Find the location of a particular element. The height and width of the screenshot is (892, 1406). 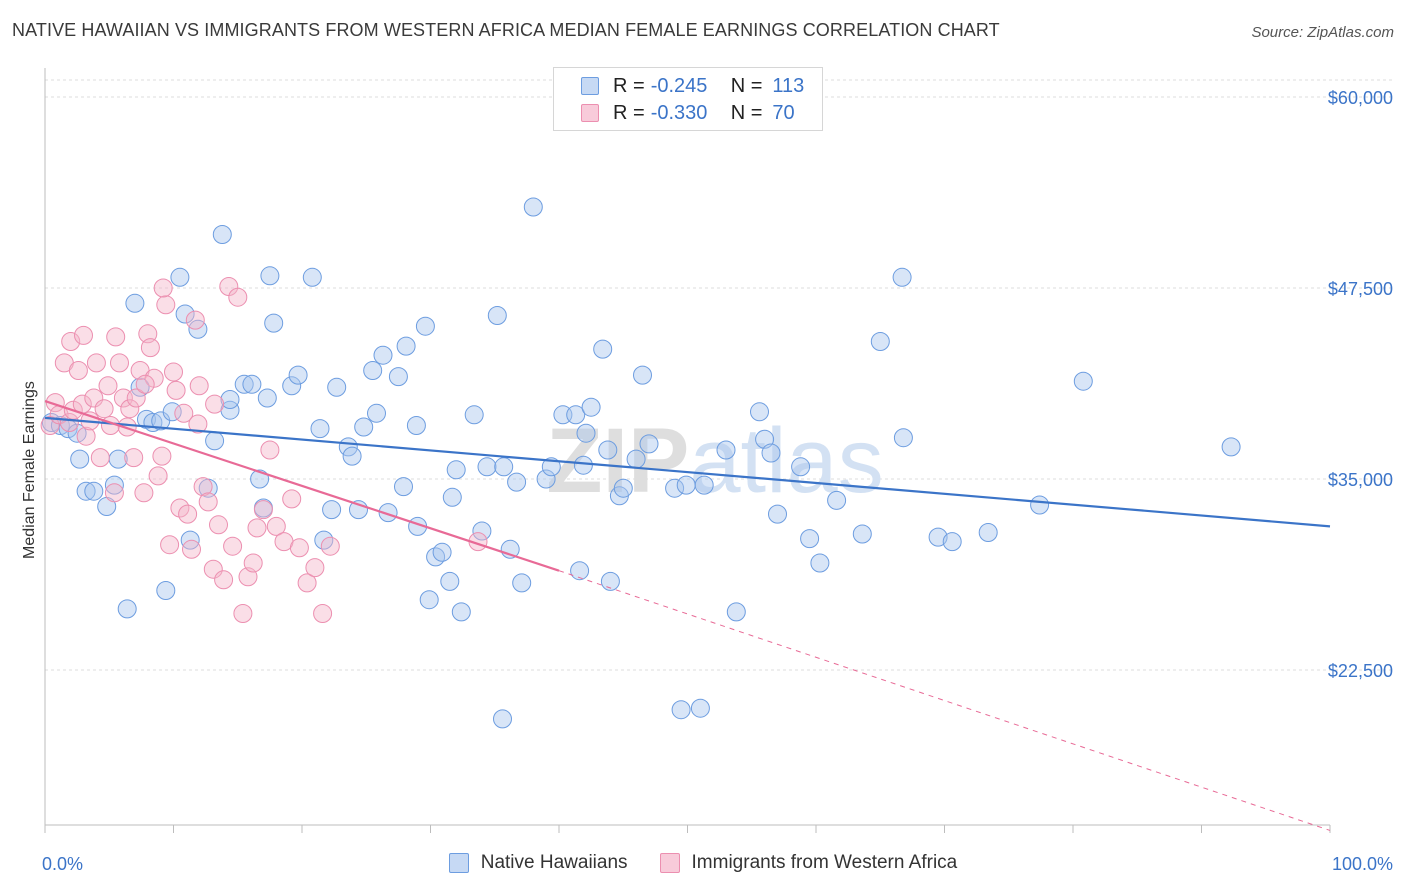

legend-item-immigrants: Immigrants from Western Africa is located at coordinates (808, 863).